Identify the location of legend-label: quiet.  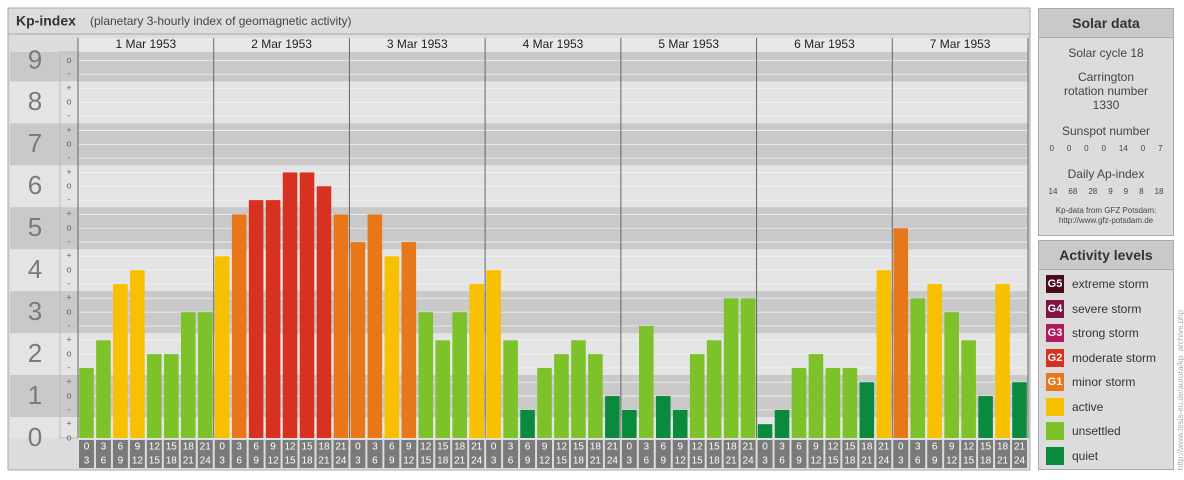
(1085, 455).